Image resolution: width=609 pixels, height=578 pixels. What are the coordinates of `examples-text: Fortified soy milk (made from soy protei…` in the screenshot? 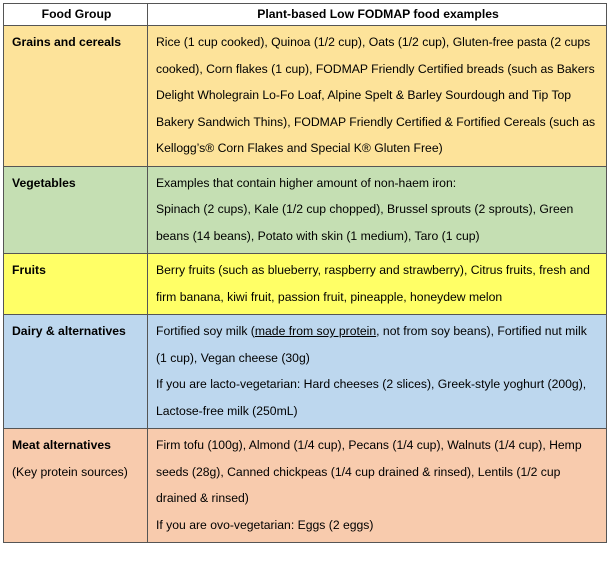 It's located at (378, 344).